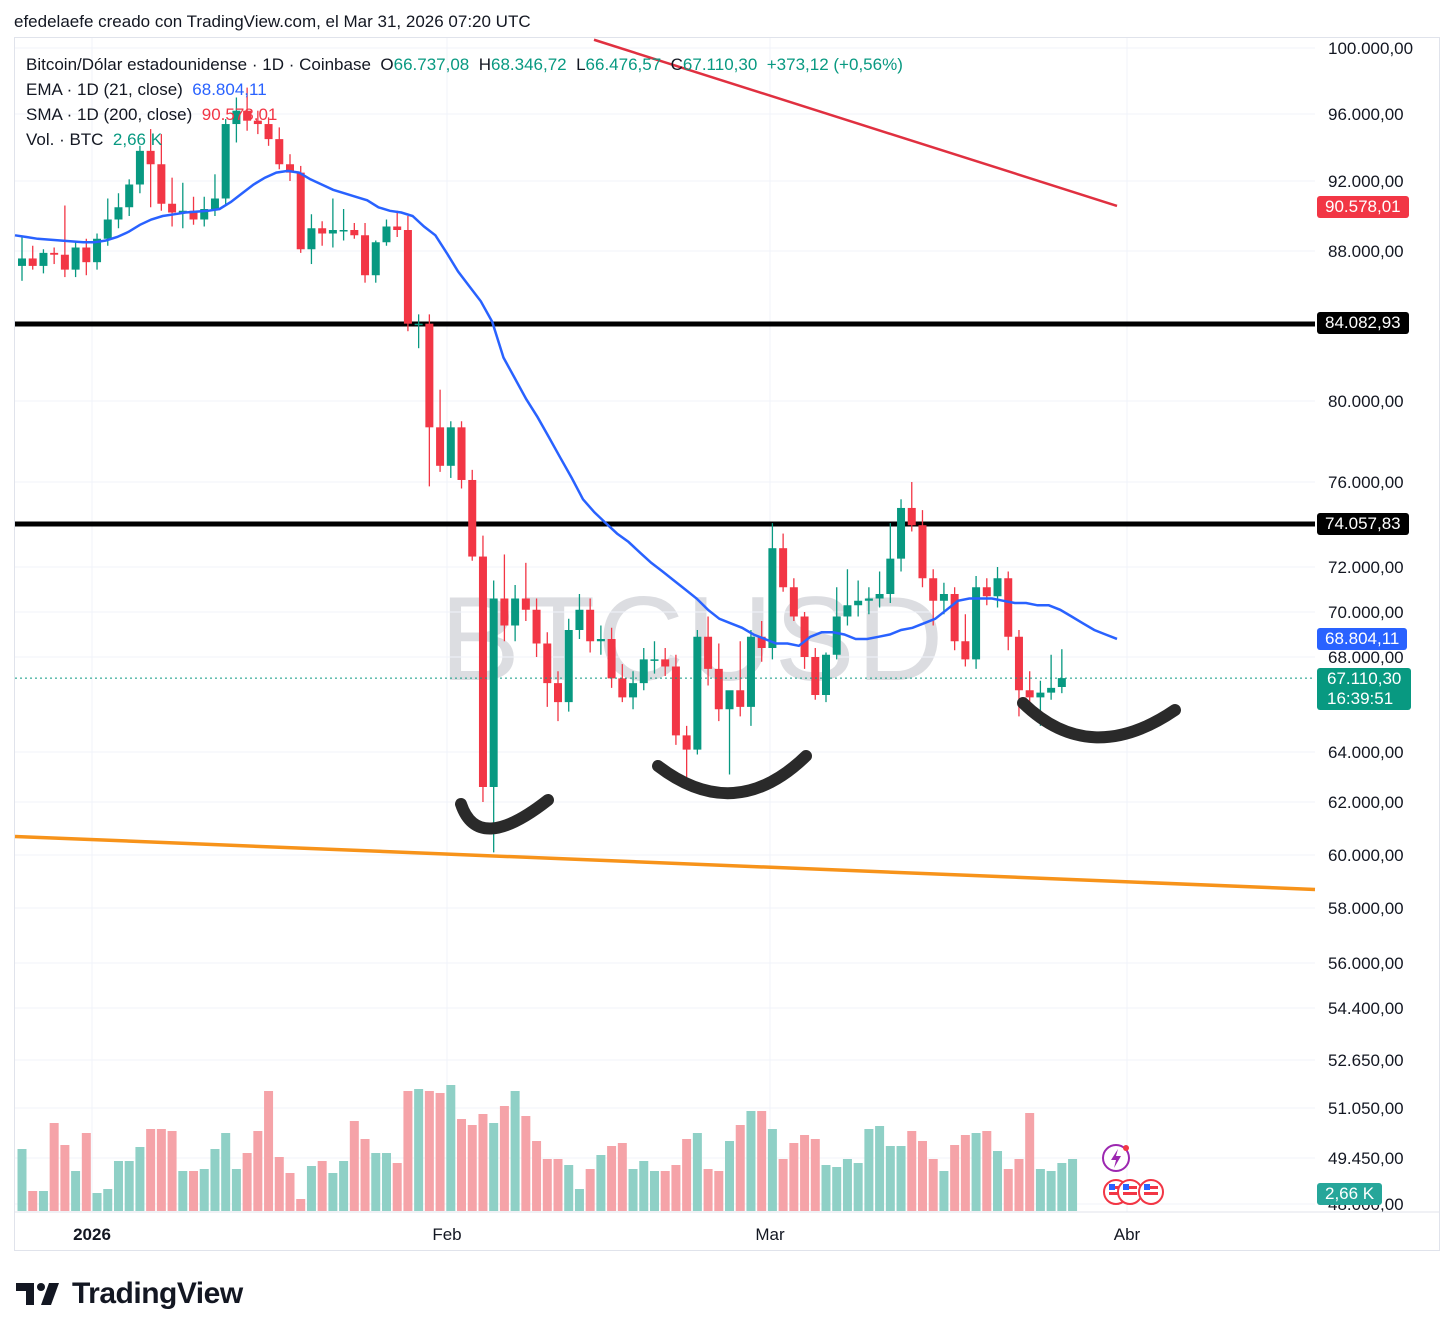 This screenshot has height=1341, width=1456. Describe the element at coordinates (92, 1234) in the screenshot. I see `time-axis-label: 2026` at that location.